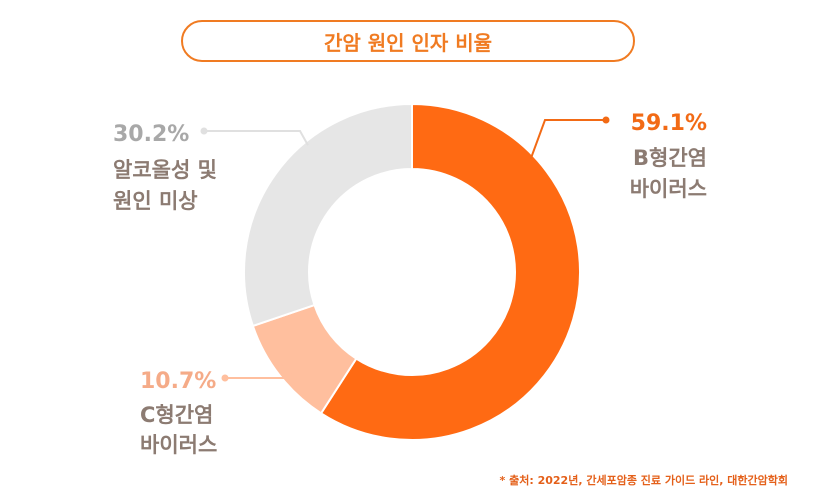 Image resolution: width=820 pixels, height=501 pixels. I want to click on slice-label-2-line1: 알코올성 및, so click(165, 170).